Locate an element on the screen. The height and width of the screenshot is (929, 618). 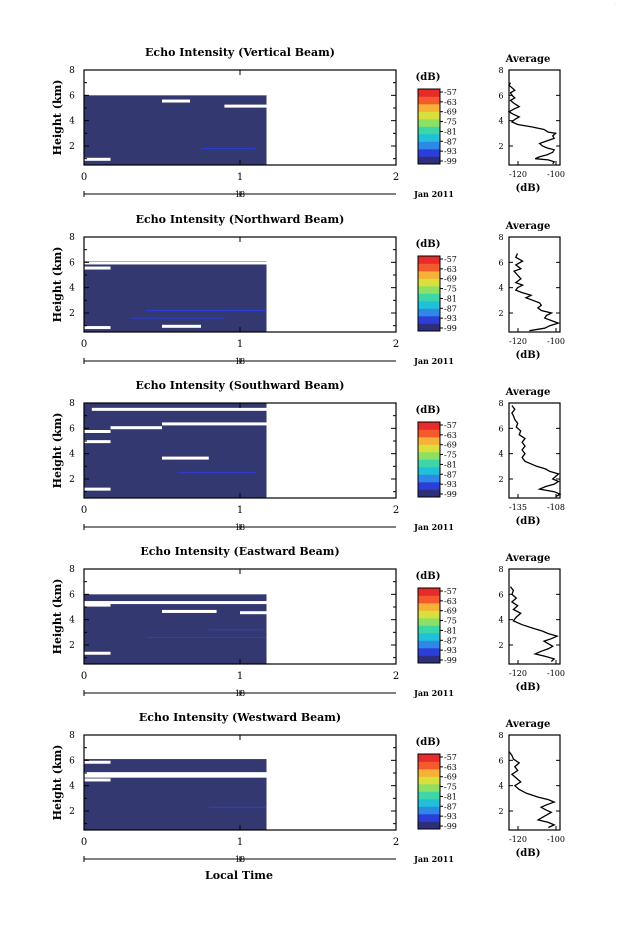
average-x-tick-label: -100 is located at coordinates (556, 839).